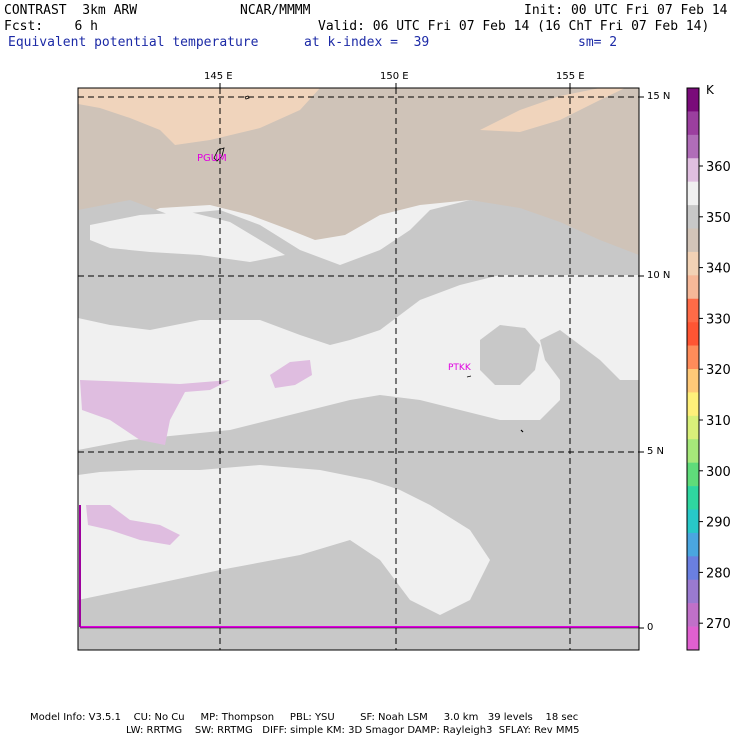 The height and width of the screenshot is (740, 740). Describe the element at coordinates (656, 451) in the screenshot. I see `lat-label: 5 N` at that location.